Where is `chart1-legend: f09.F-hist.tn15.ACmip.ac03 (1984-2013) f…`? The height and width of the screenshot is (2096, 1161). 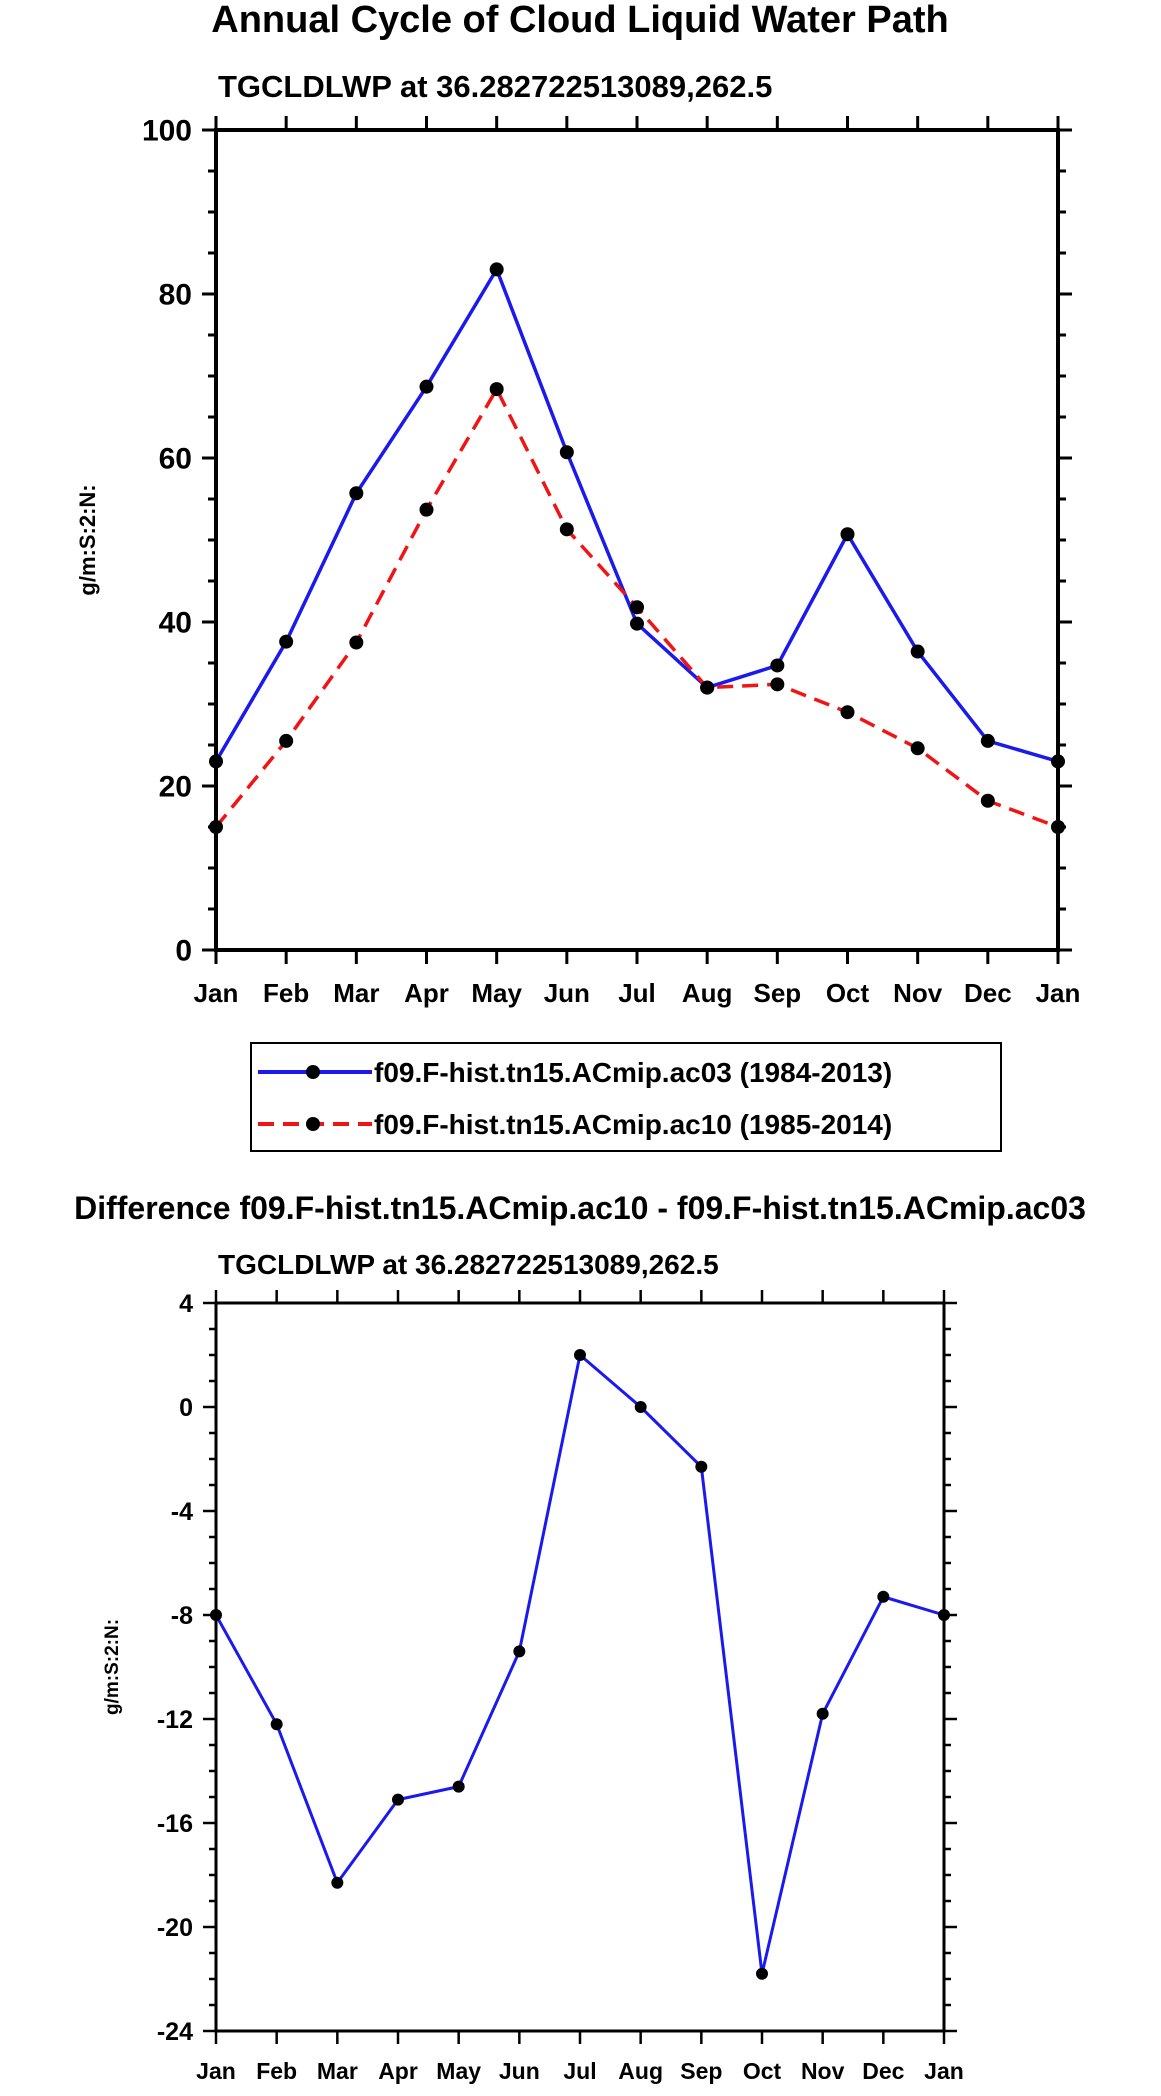 chart1-legend: f09.F-hist.tn15.ACmip.ac03 (1984-2013) f… is located at coordinates (626, 1097).